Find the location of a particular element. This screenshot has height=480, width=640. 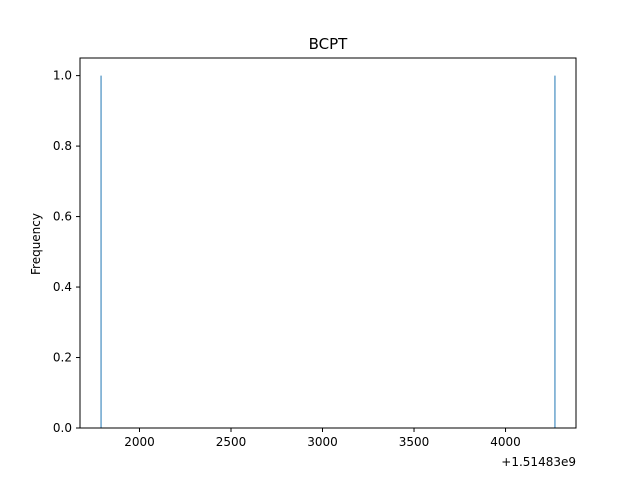

x-tick-label: 2500 is located at coordinates (231, 442).